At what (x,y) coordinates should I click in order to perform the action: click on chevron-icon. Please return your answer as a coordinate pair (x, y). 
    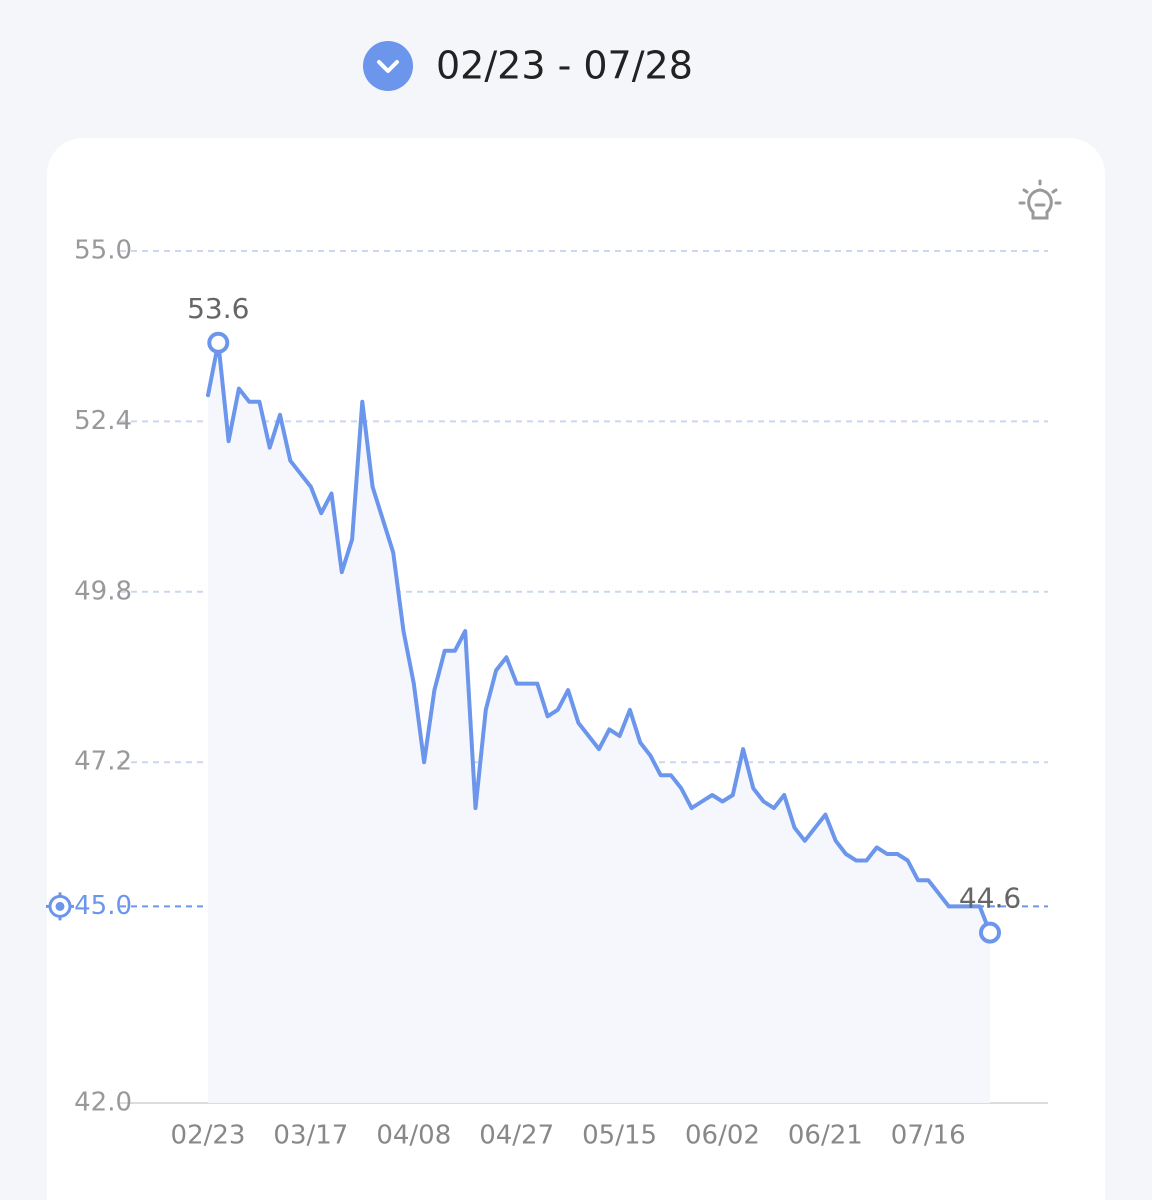
    Looking at the image, I should click on (388, 66).